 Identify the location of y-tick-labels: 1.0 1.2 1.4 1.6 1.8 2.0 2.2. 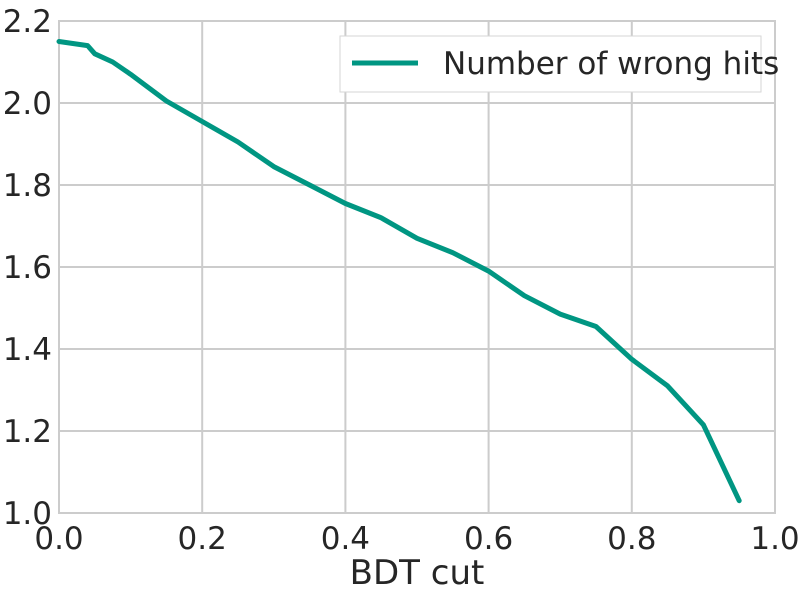
(27, 268).